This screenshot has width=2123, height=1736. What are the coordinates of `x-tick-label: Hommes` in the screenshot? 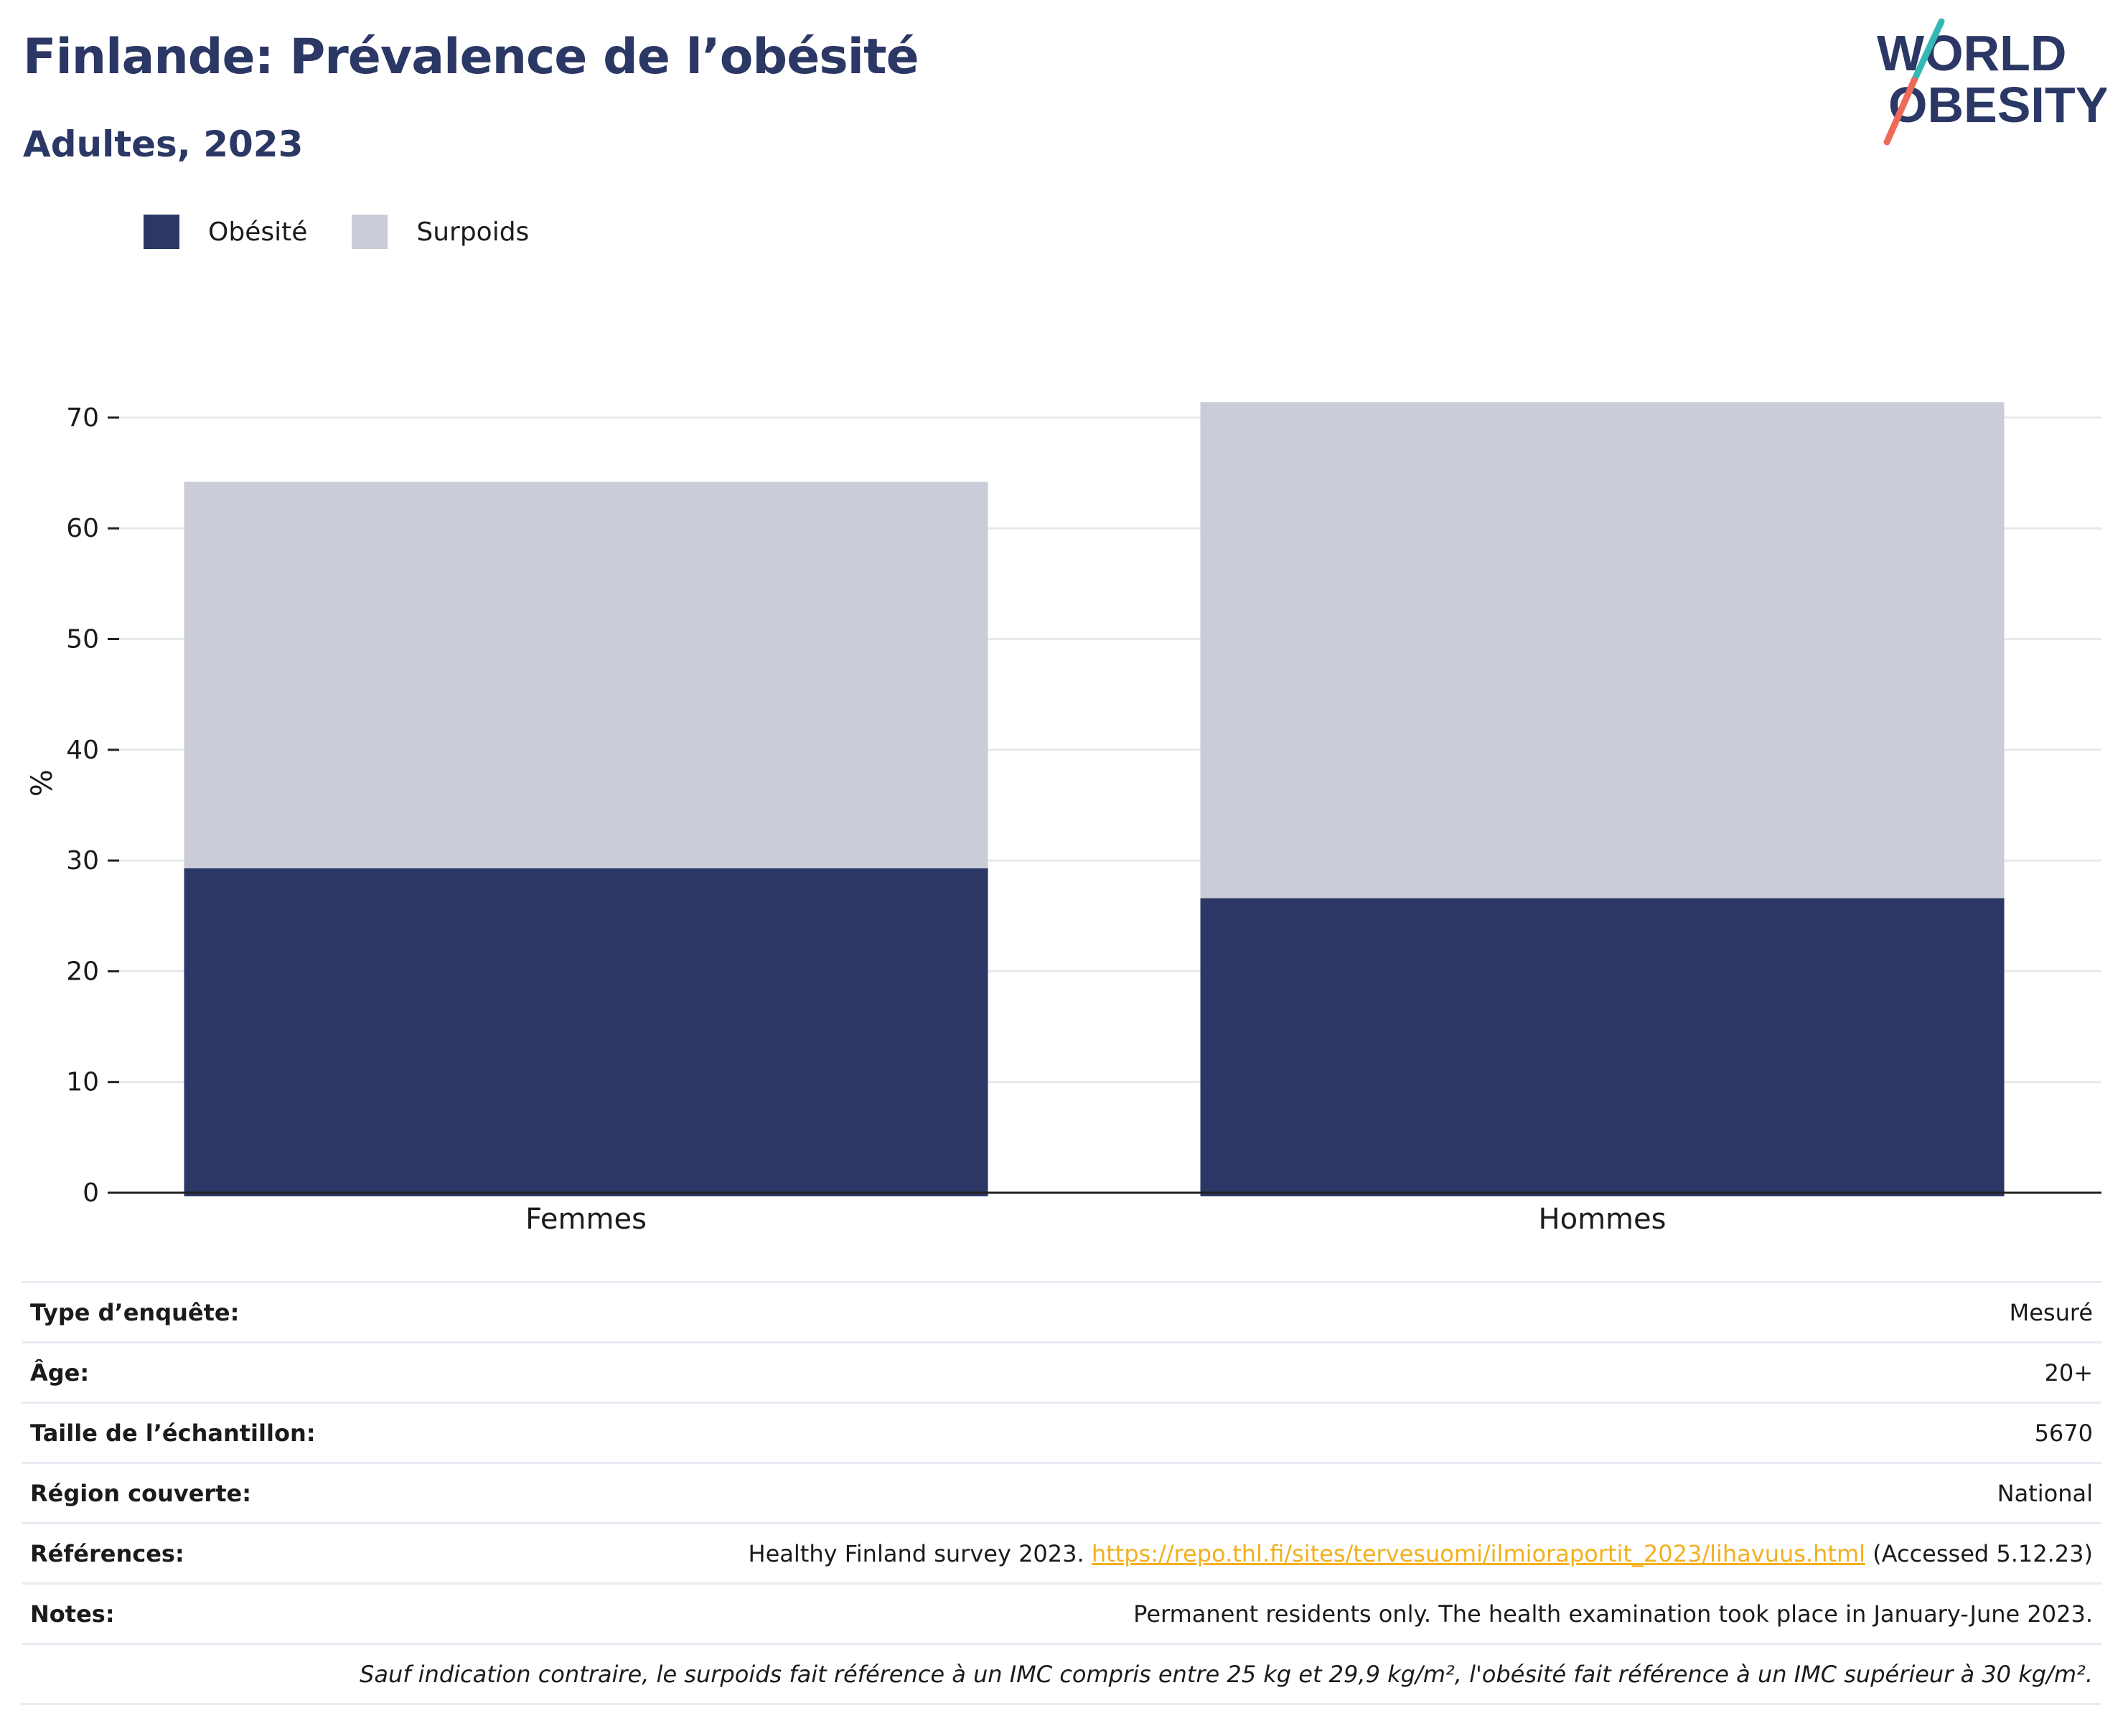 It's located at (1603, 1219).